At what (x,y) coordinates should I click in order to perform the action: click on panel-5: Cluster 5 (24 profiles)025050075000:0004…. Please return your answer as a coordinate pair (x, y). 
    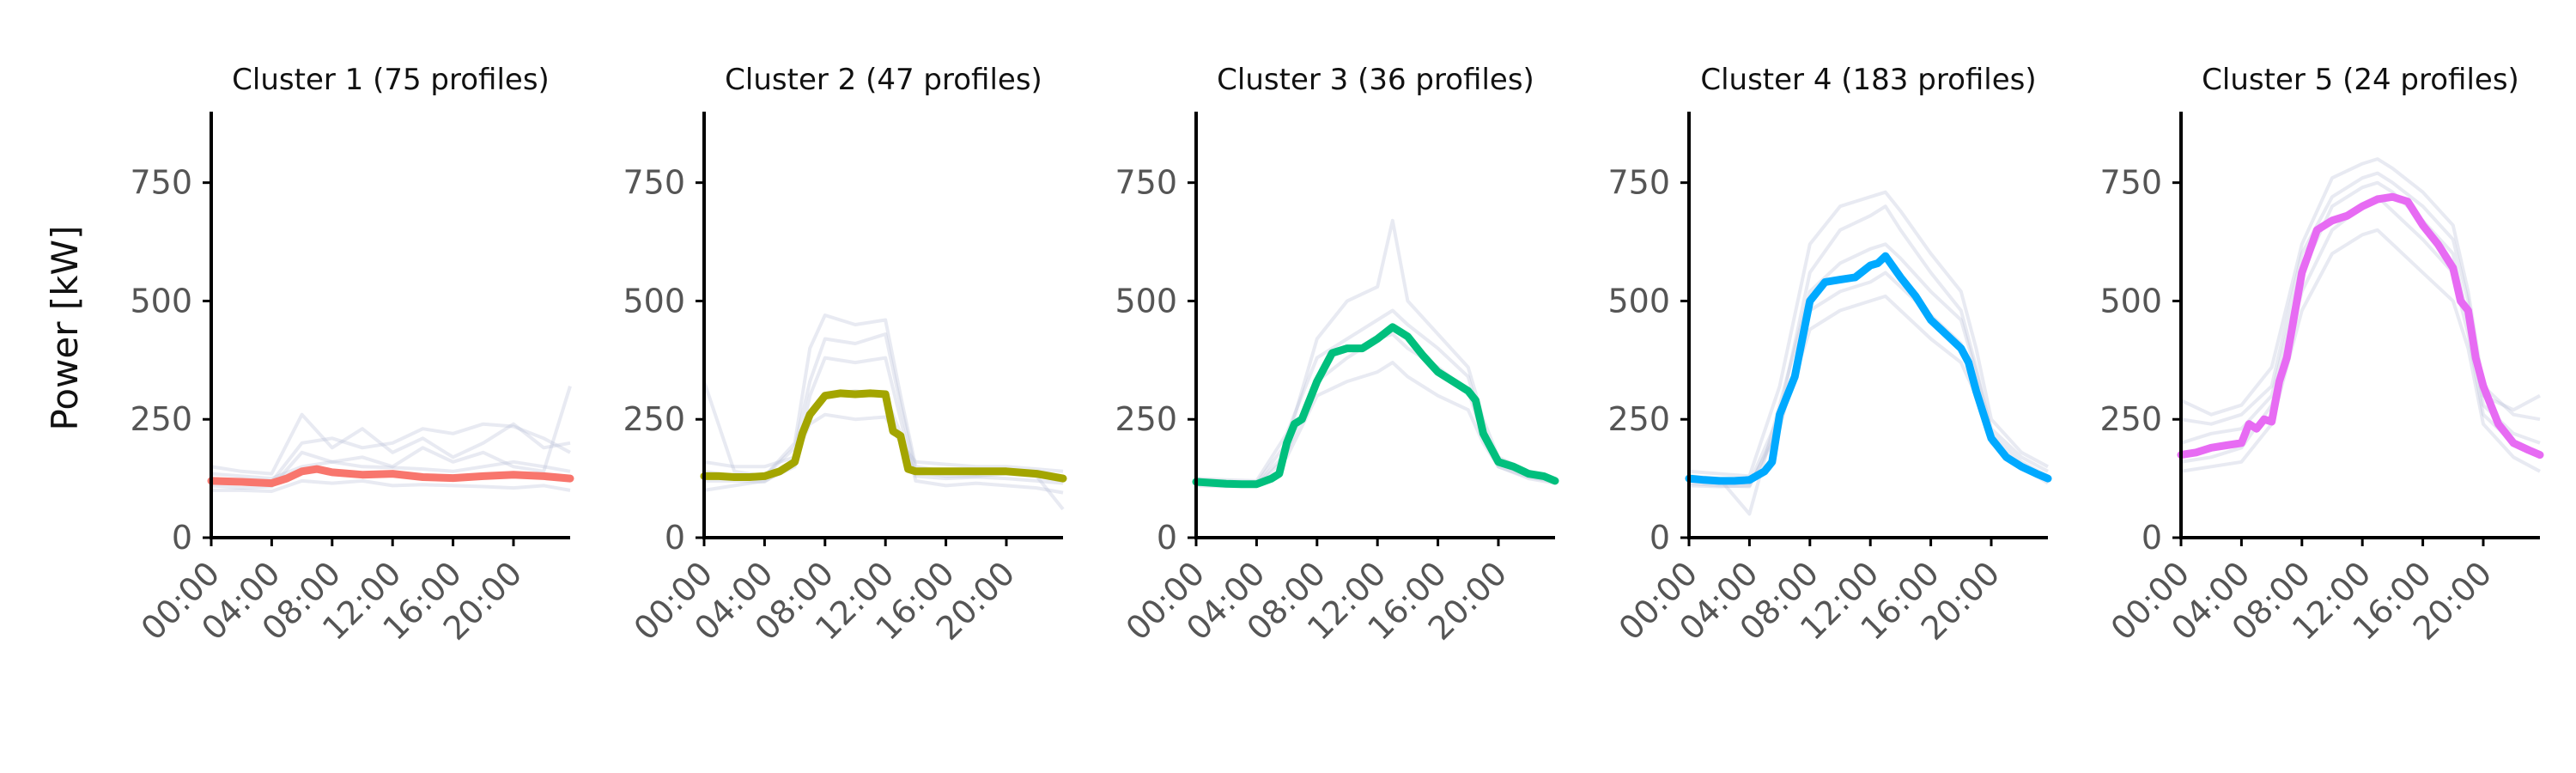
    Looking at the image, I should click on (2321, 355).